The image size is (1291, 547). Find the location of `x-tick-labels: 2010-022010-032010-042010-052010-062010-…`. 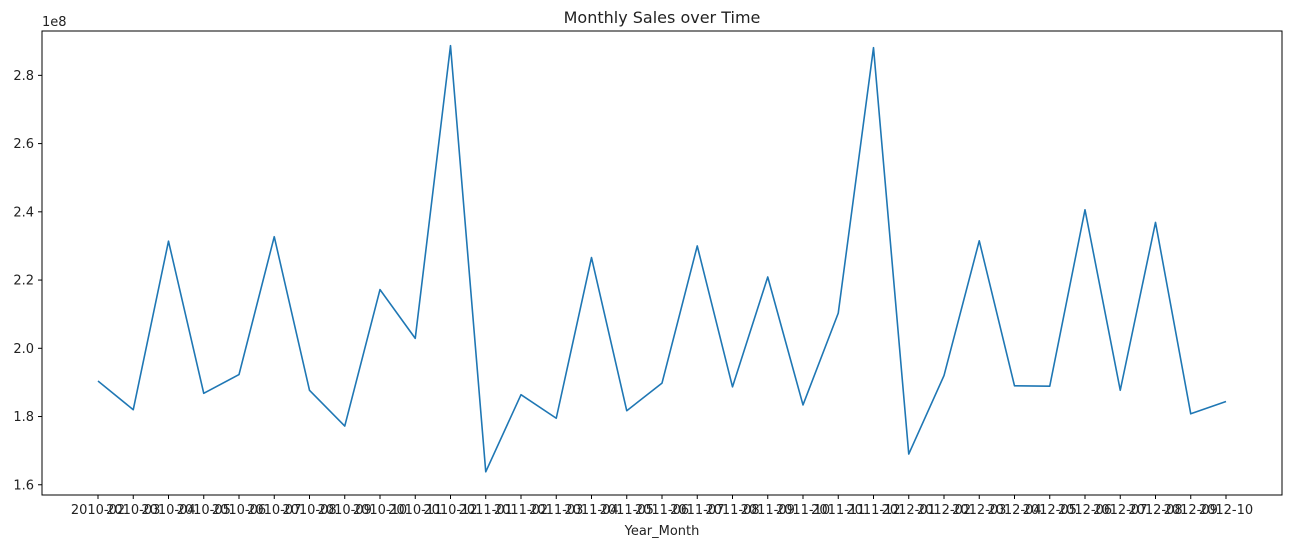

x-tick-labels: 2010-022010-032010-042010-052010-062010-… is located at coordinates (662, 510).